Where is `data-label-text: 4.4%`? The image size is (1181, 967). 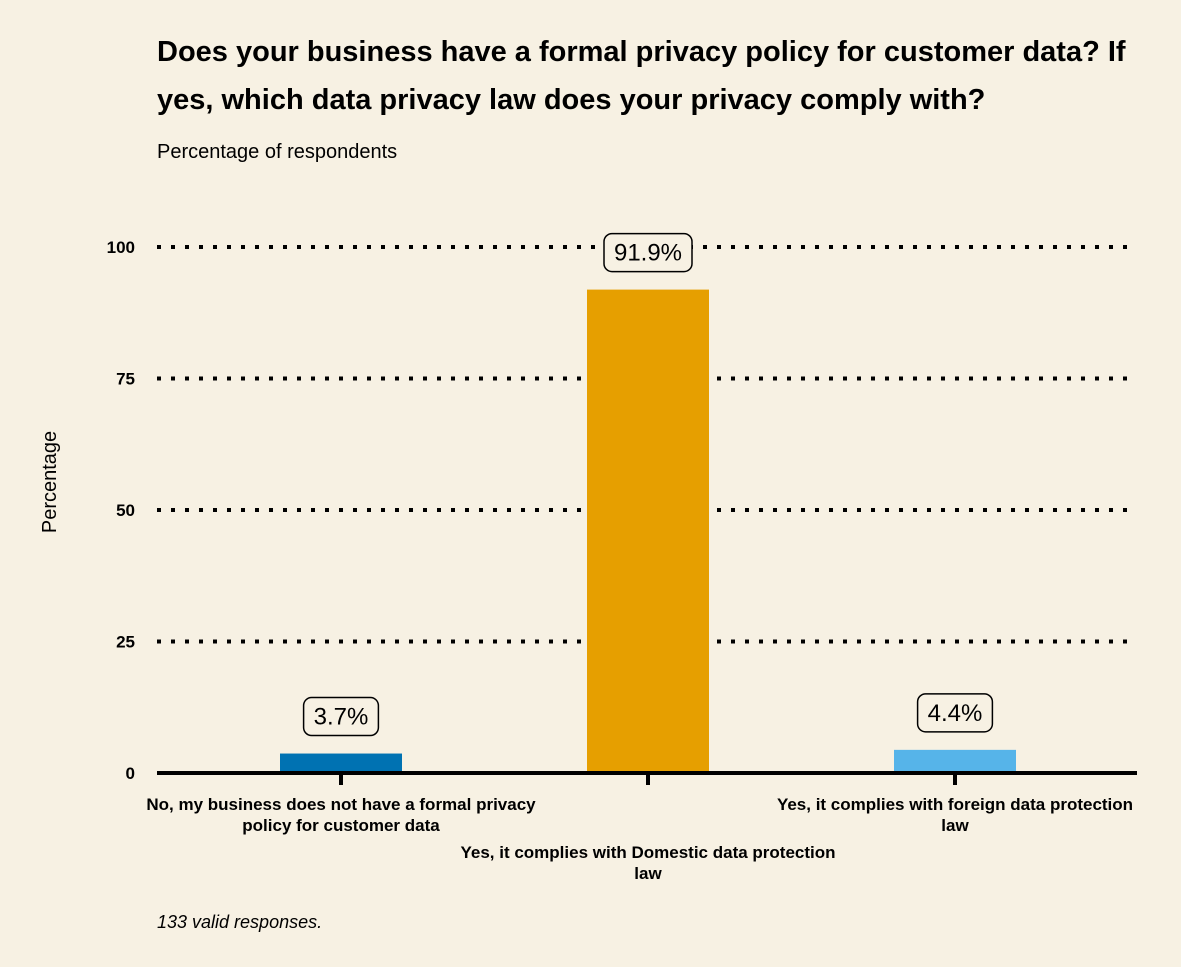
data-label-text: 4.4% is located at coordinates (955, 713).